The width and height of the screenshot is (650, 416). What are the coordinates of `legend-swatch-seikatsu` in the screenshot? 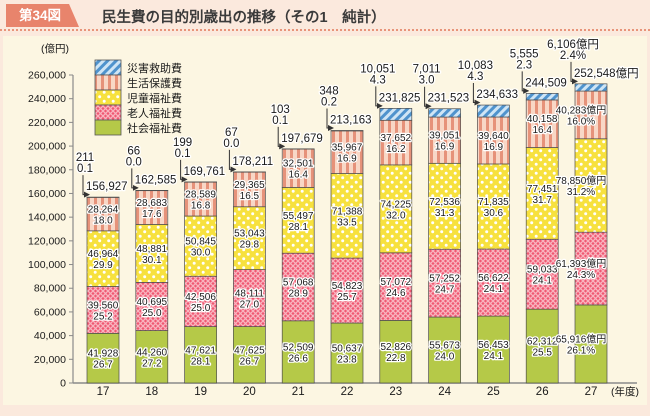 It's located at (108, 82).